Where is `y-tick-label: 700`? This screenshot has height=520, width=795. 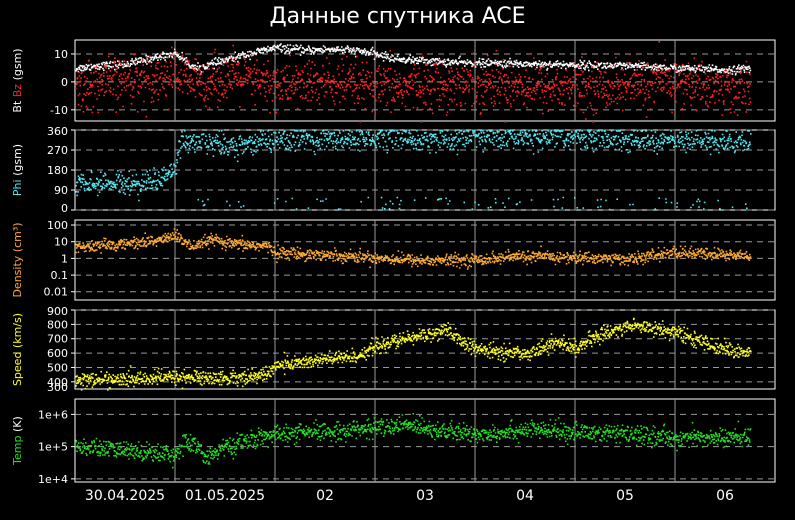 y-tick-label: 700 is located at coordinates (57, 339).